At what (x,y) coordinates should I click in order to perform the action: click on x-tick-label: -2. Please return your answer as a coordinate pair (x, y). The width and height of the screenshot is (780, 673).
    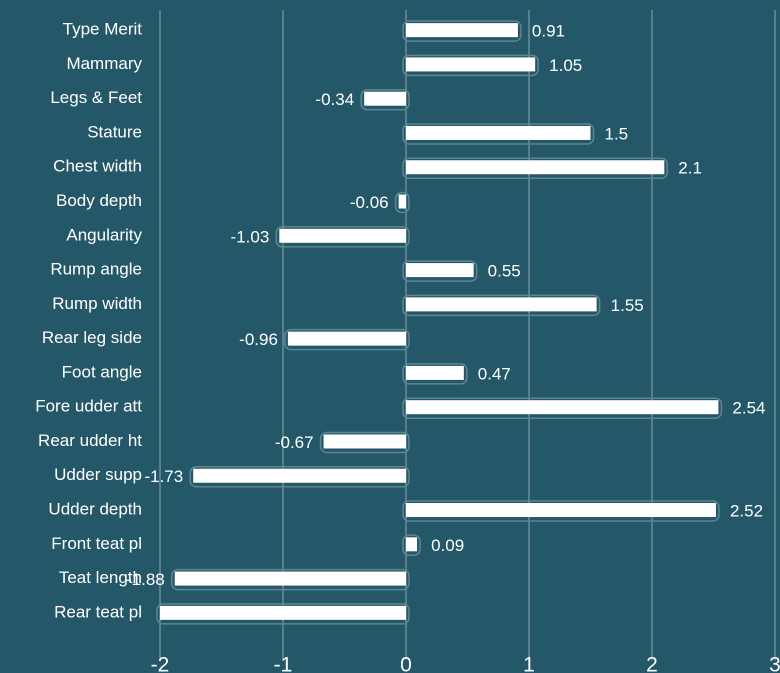
    Looking at the image, I should click on (160, 663).